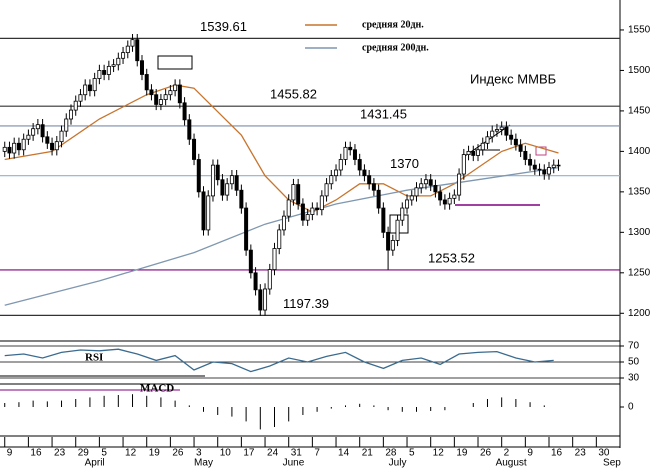 The image size is (650, 468). What do you see at coordinates (199, 453) in the screenshot?
I see `x-tick-label: 3` at bounding box center [199, 453].